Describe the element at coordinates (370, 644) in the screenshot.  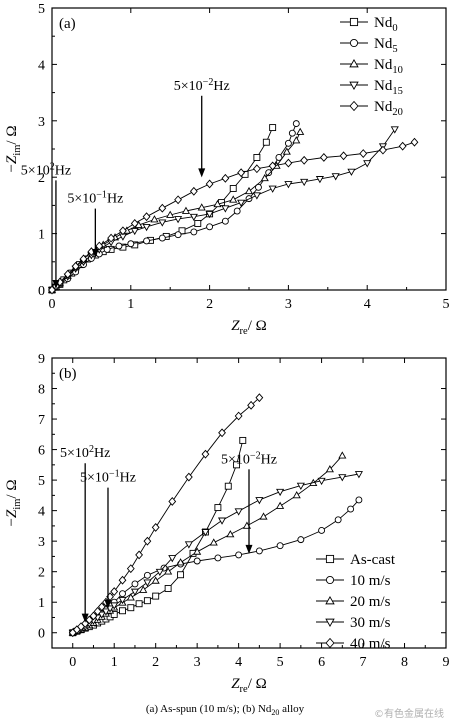
I see `legend-label: 40 m/s` at that location.